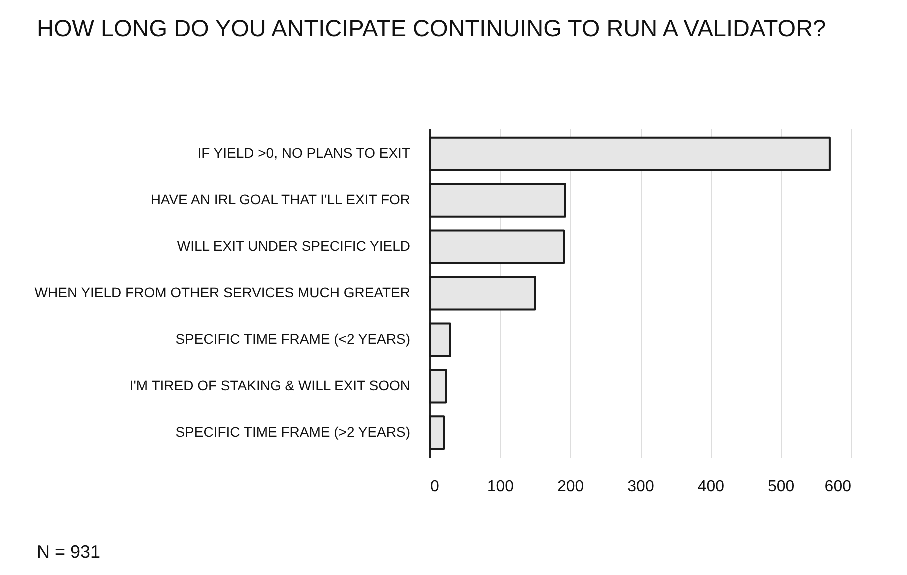 This screenshot has width=907, height=575. What do you see at coordinates (270, 385) in the screenshot?
I see `y-tick-label: I'M TIRED OF STAKING & WILL EXIT SOON` at bounding box center [270, 385].